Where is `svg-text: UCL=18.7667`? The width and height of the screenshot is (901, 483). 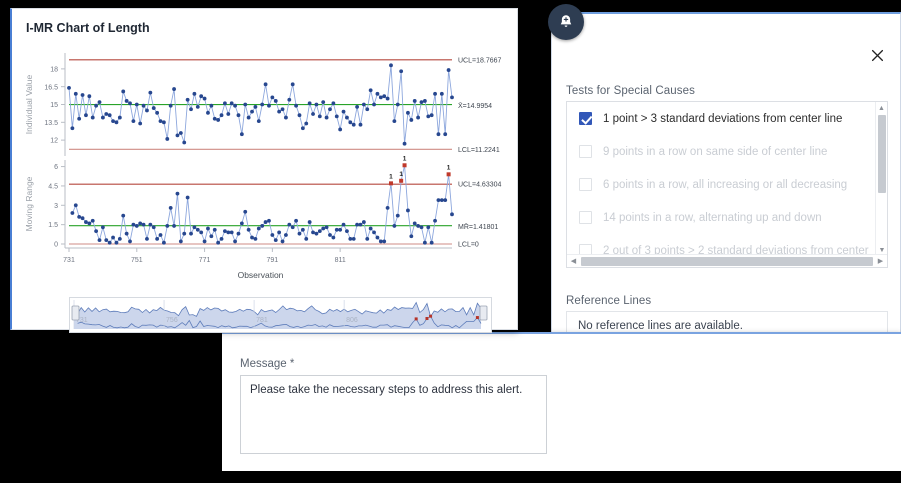
svg-text: UCL=18.7667 is located at coordinates (480, 60).